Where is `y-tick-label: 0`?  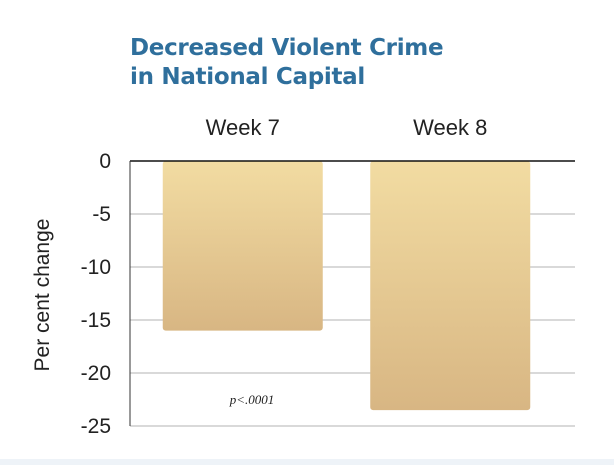
y-tick-label: 0 is located at coordinates (105, 161).